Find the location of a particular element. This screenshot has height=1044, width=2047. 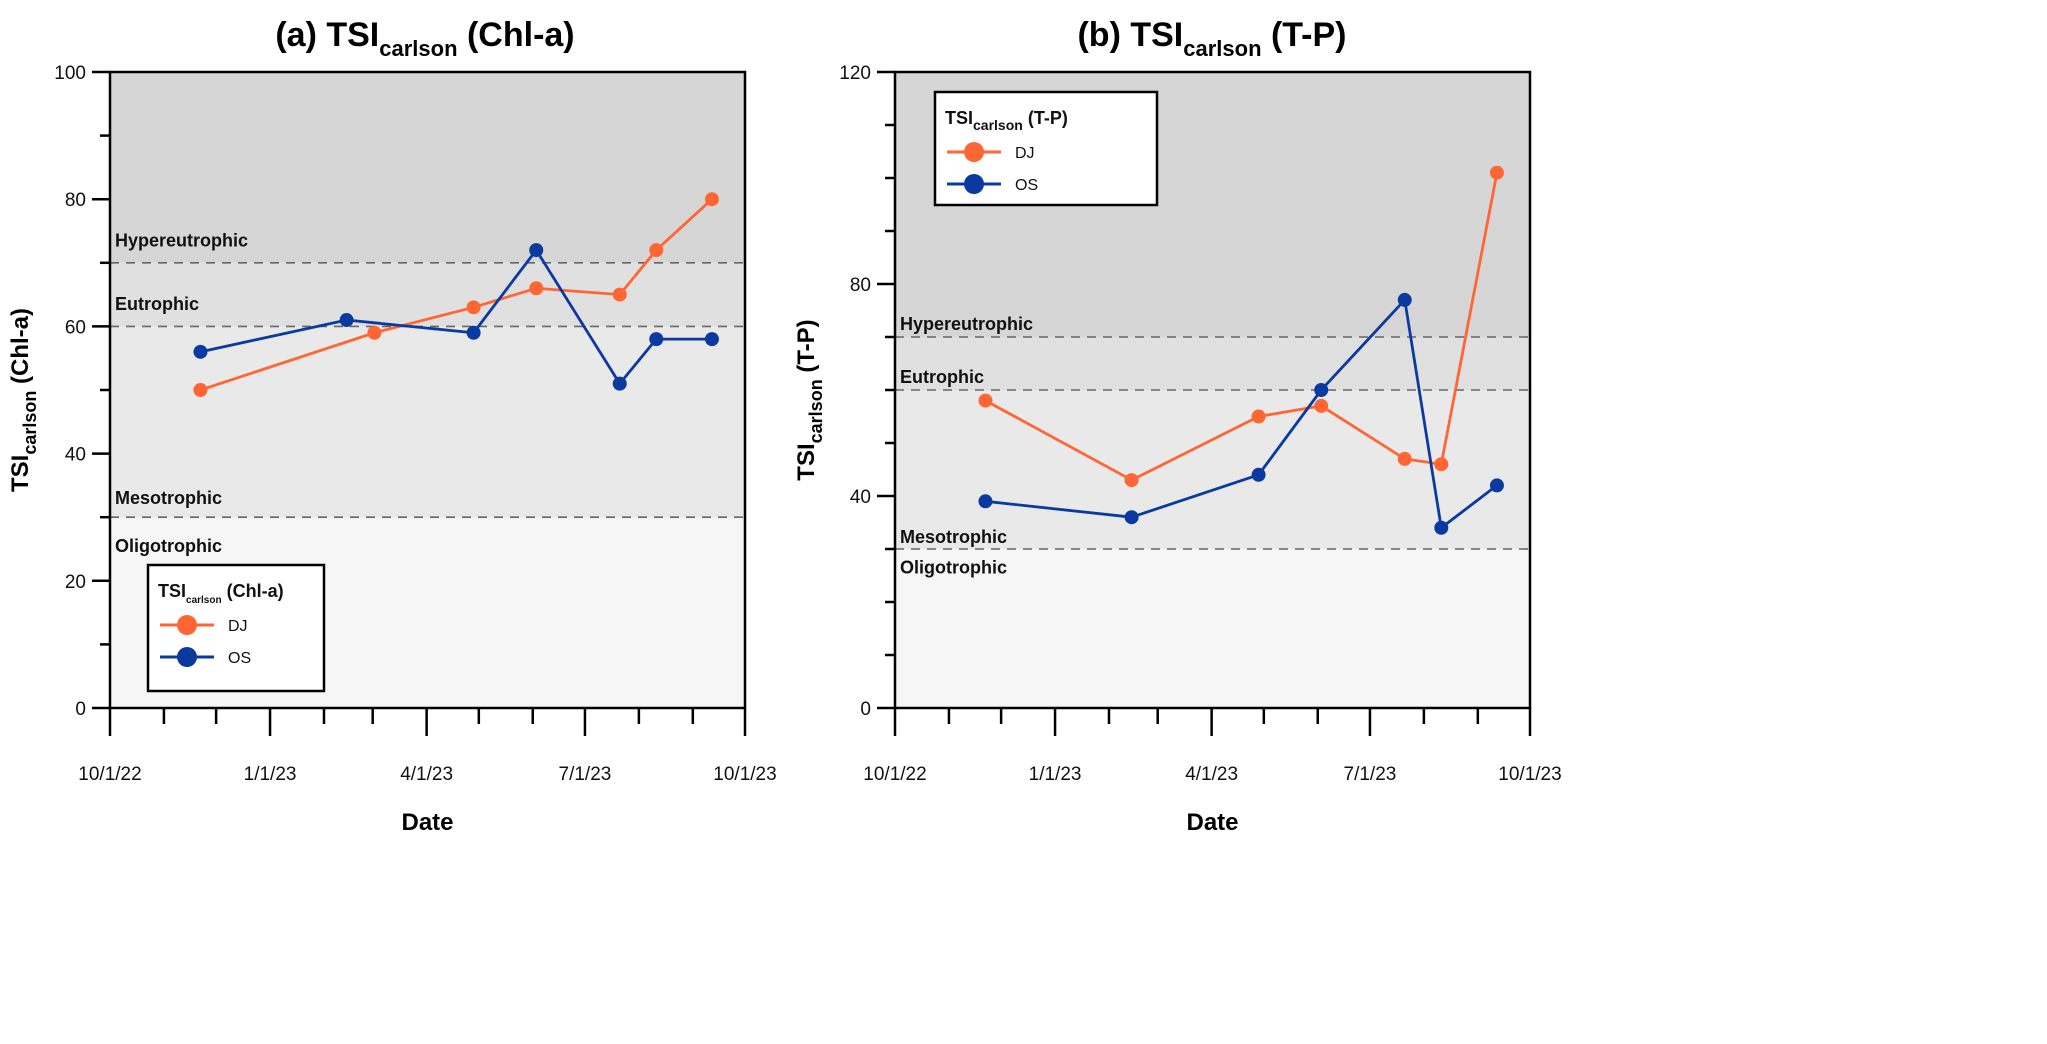

y-tick-label: 100 is located at coordinates (70, 73).